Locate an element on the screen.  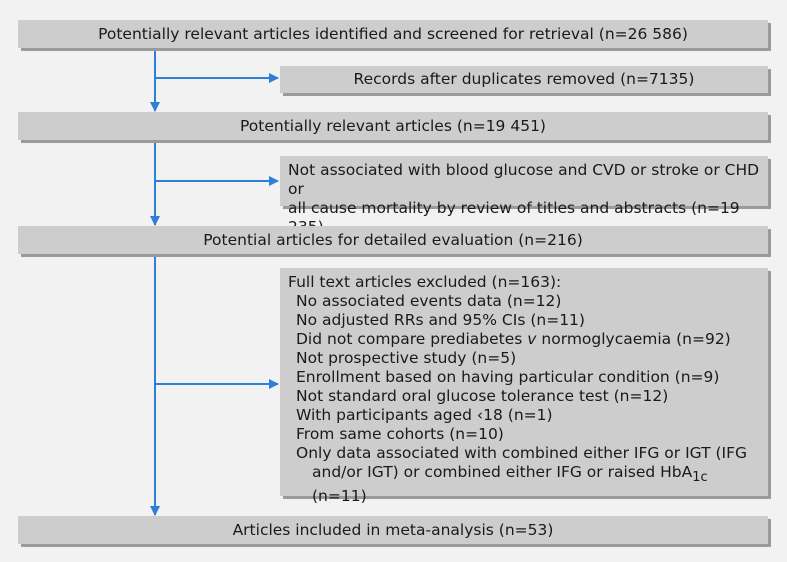
excluded-reason: From same cohorts (n=10) is located at coordinates (400, 434).